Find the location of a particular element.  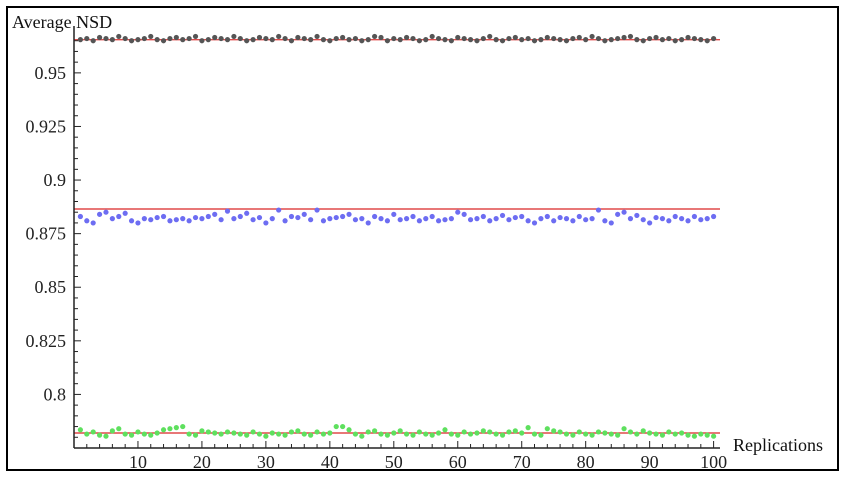

y-tick-label: 0.8 is located at coordinates (55, 394).